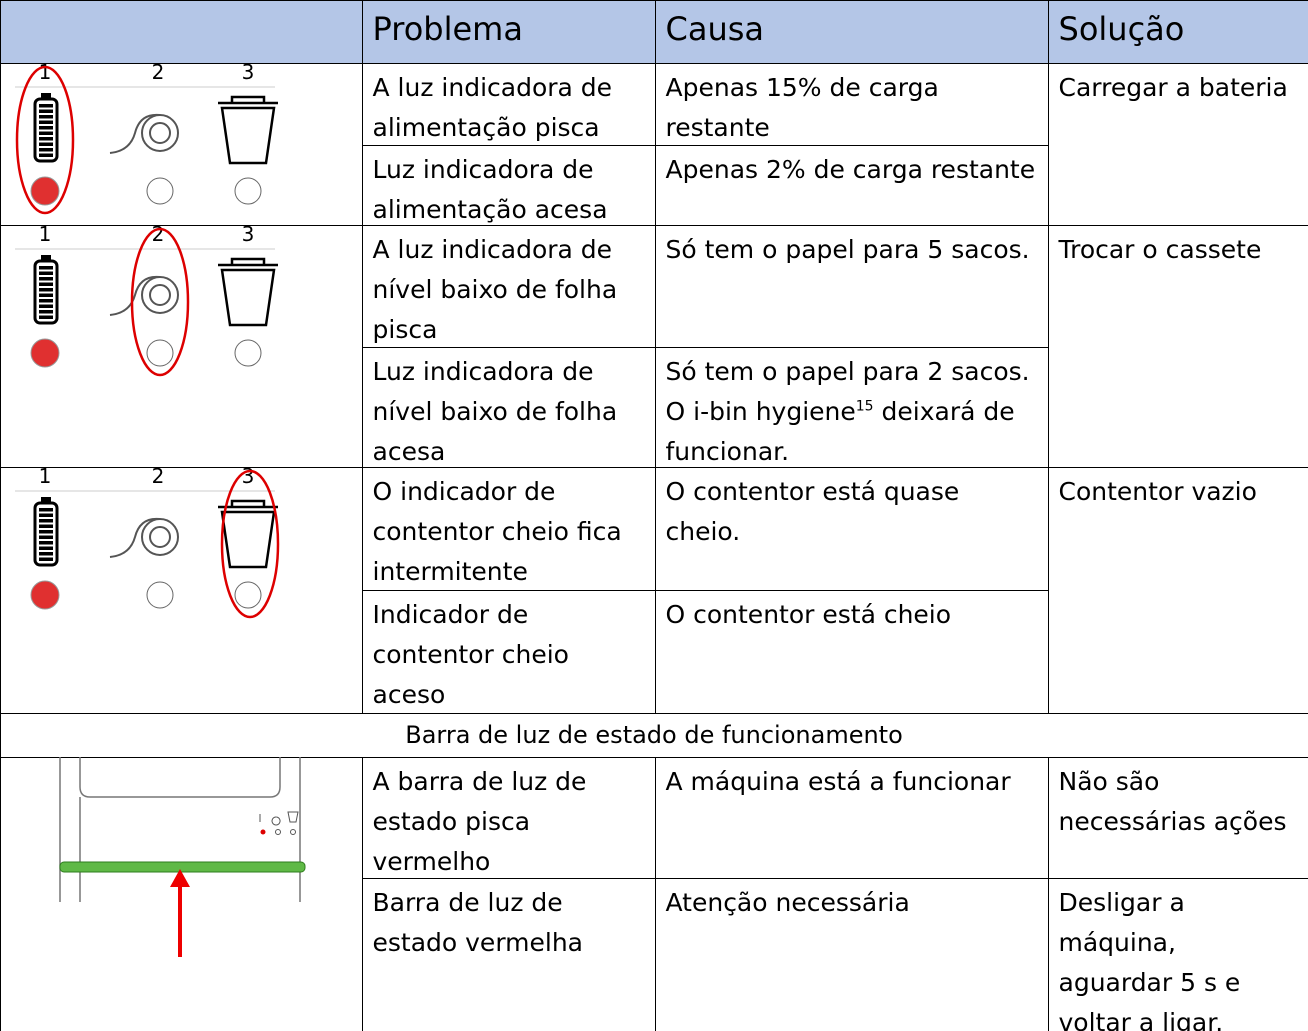  Describe the element at coordinates (508, 651) in the screenshot. I see `problem-cell: Indicador de contentor cheio aceso` at that location.